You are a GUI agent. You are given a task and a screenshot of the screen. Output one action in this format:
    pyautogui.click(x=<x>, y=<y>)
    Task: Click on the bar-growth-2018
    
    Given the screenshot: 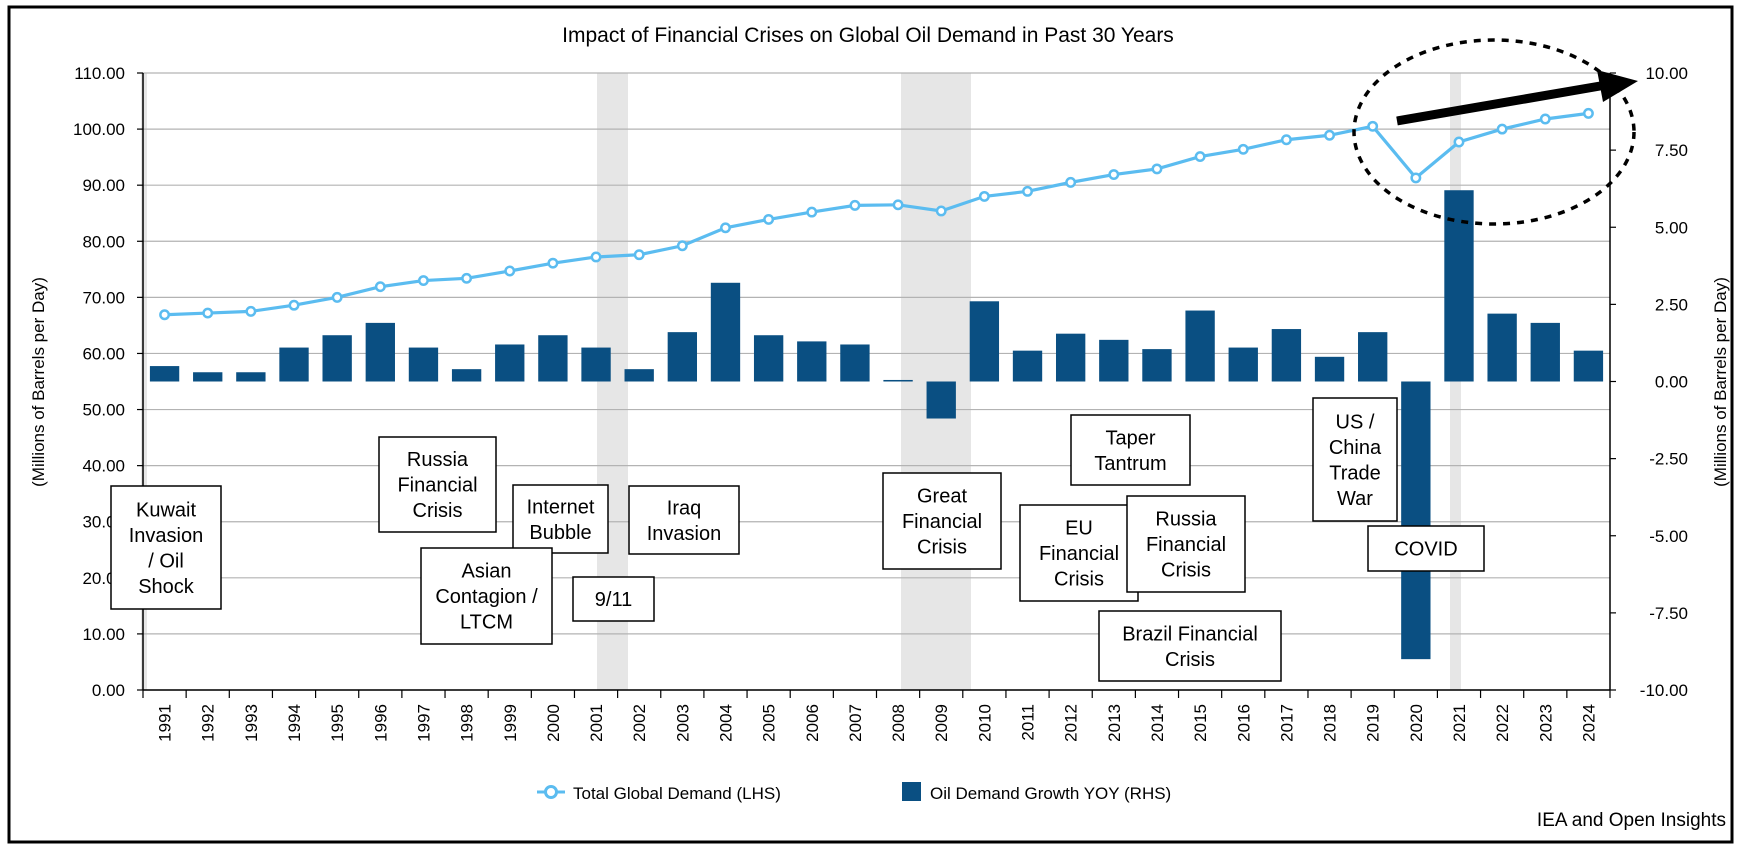 What is the action you would take?
    pyautogui.click(x=1329, y=369)
    